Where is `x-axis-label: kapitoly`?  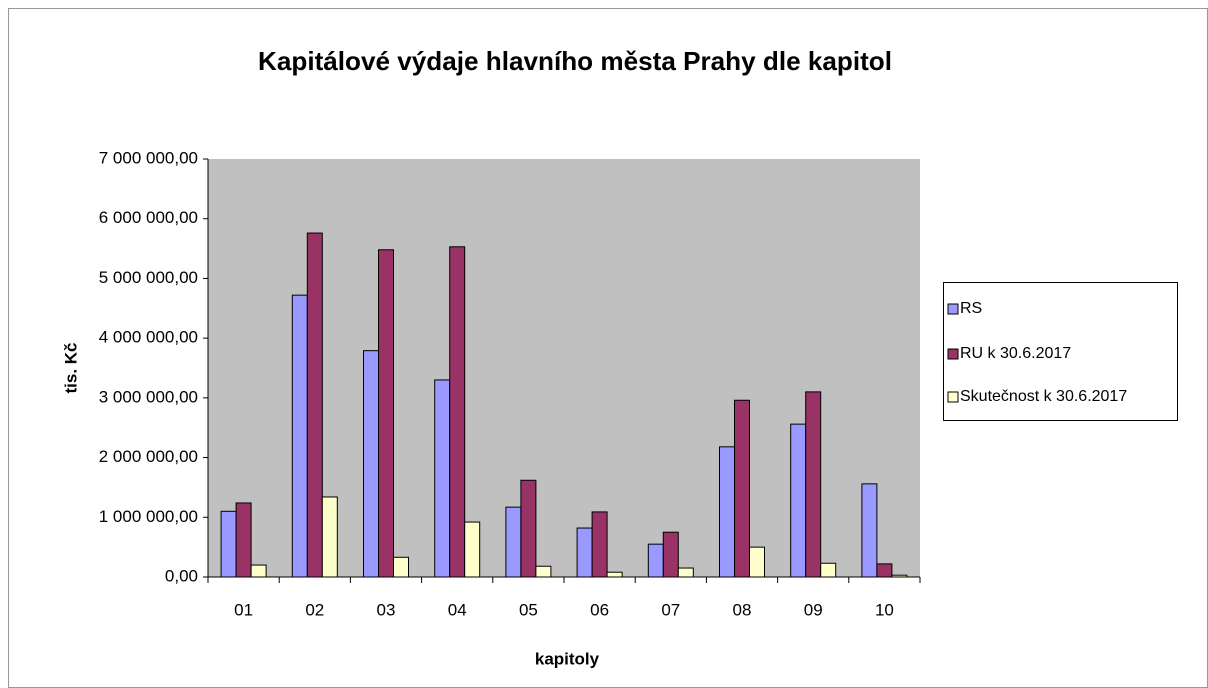 x-axis-label: kapitoly is located at coordinates (567, 658).